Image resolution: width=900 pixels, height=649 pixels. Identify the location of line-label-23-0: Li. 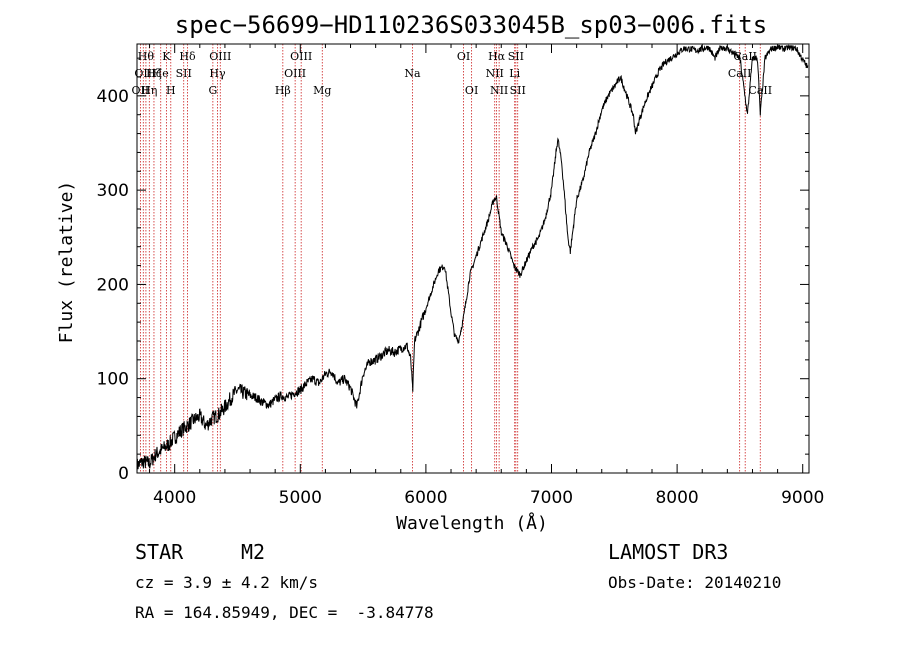
(514, 73).